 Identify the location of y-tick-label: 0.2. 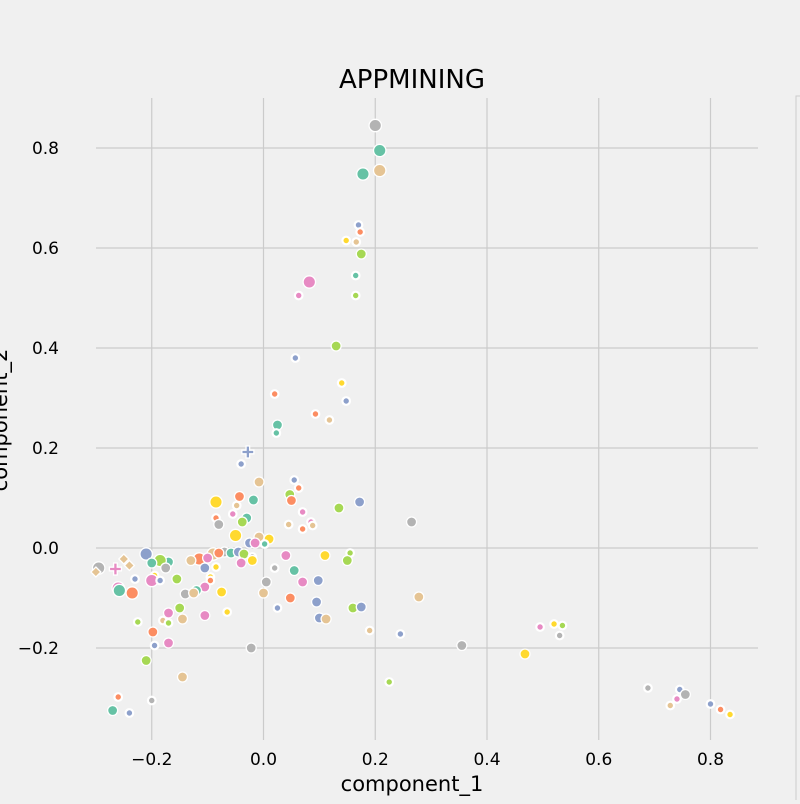
(45, 449).